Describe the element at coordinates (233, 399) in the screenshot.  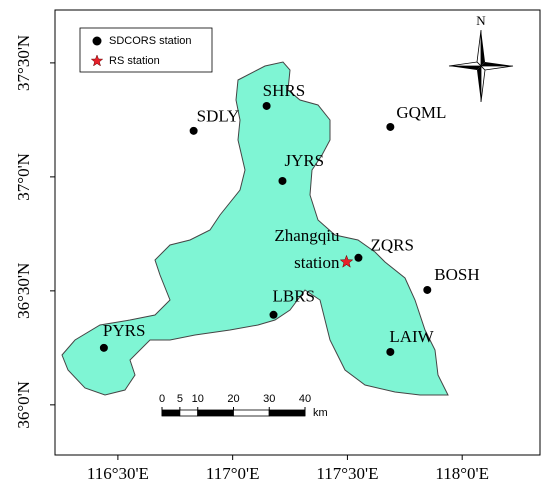
I see `scale-tick-label: 20` at that location.